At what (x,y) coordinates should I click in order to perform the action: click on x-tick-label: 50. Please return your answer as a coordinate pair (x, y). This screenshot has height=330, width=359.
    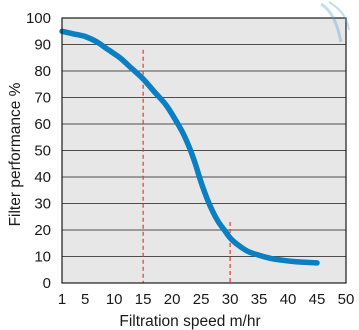
    Looking at the image, I should click on (346, 299).